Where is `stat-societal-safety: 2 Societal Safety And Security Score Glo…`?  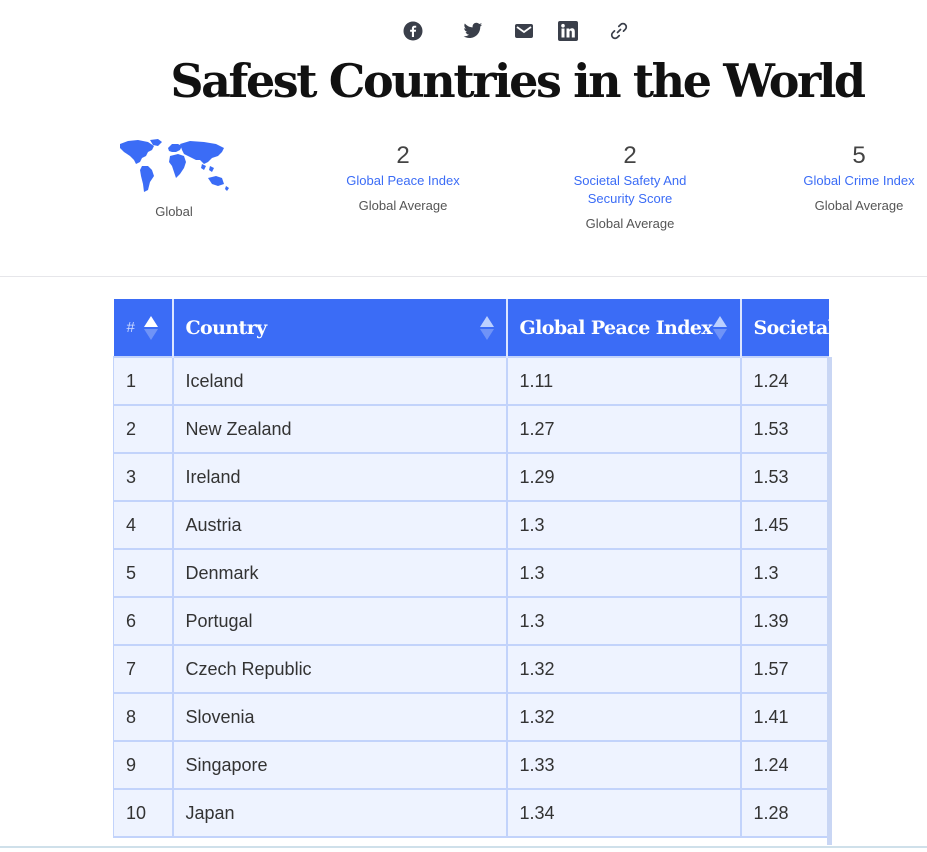
stat-societal-safety: 2 Societal Safety And Security Score Glo… is located at coordinates (630, 187).